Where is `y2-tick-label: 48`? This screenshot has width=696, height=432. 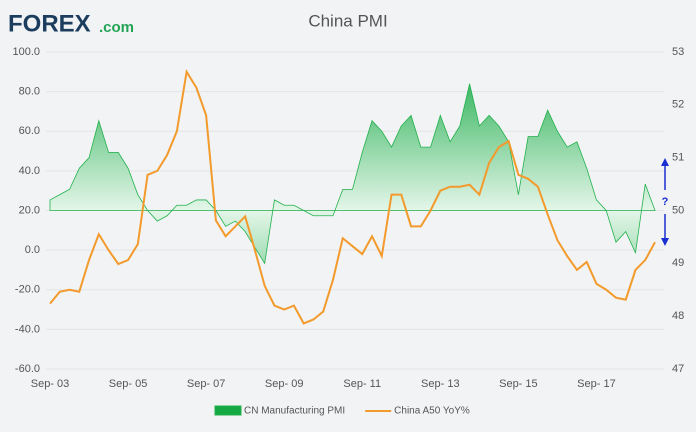
y2-tick-label: 48 is located at coordinates (678, 316).